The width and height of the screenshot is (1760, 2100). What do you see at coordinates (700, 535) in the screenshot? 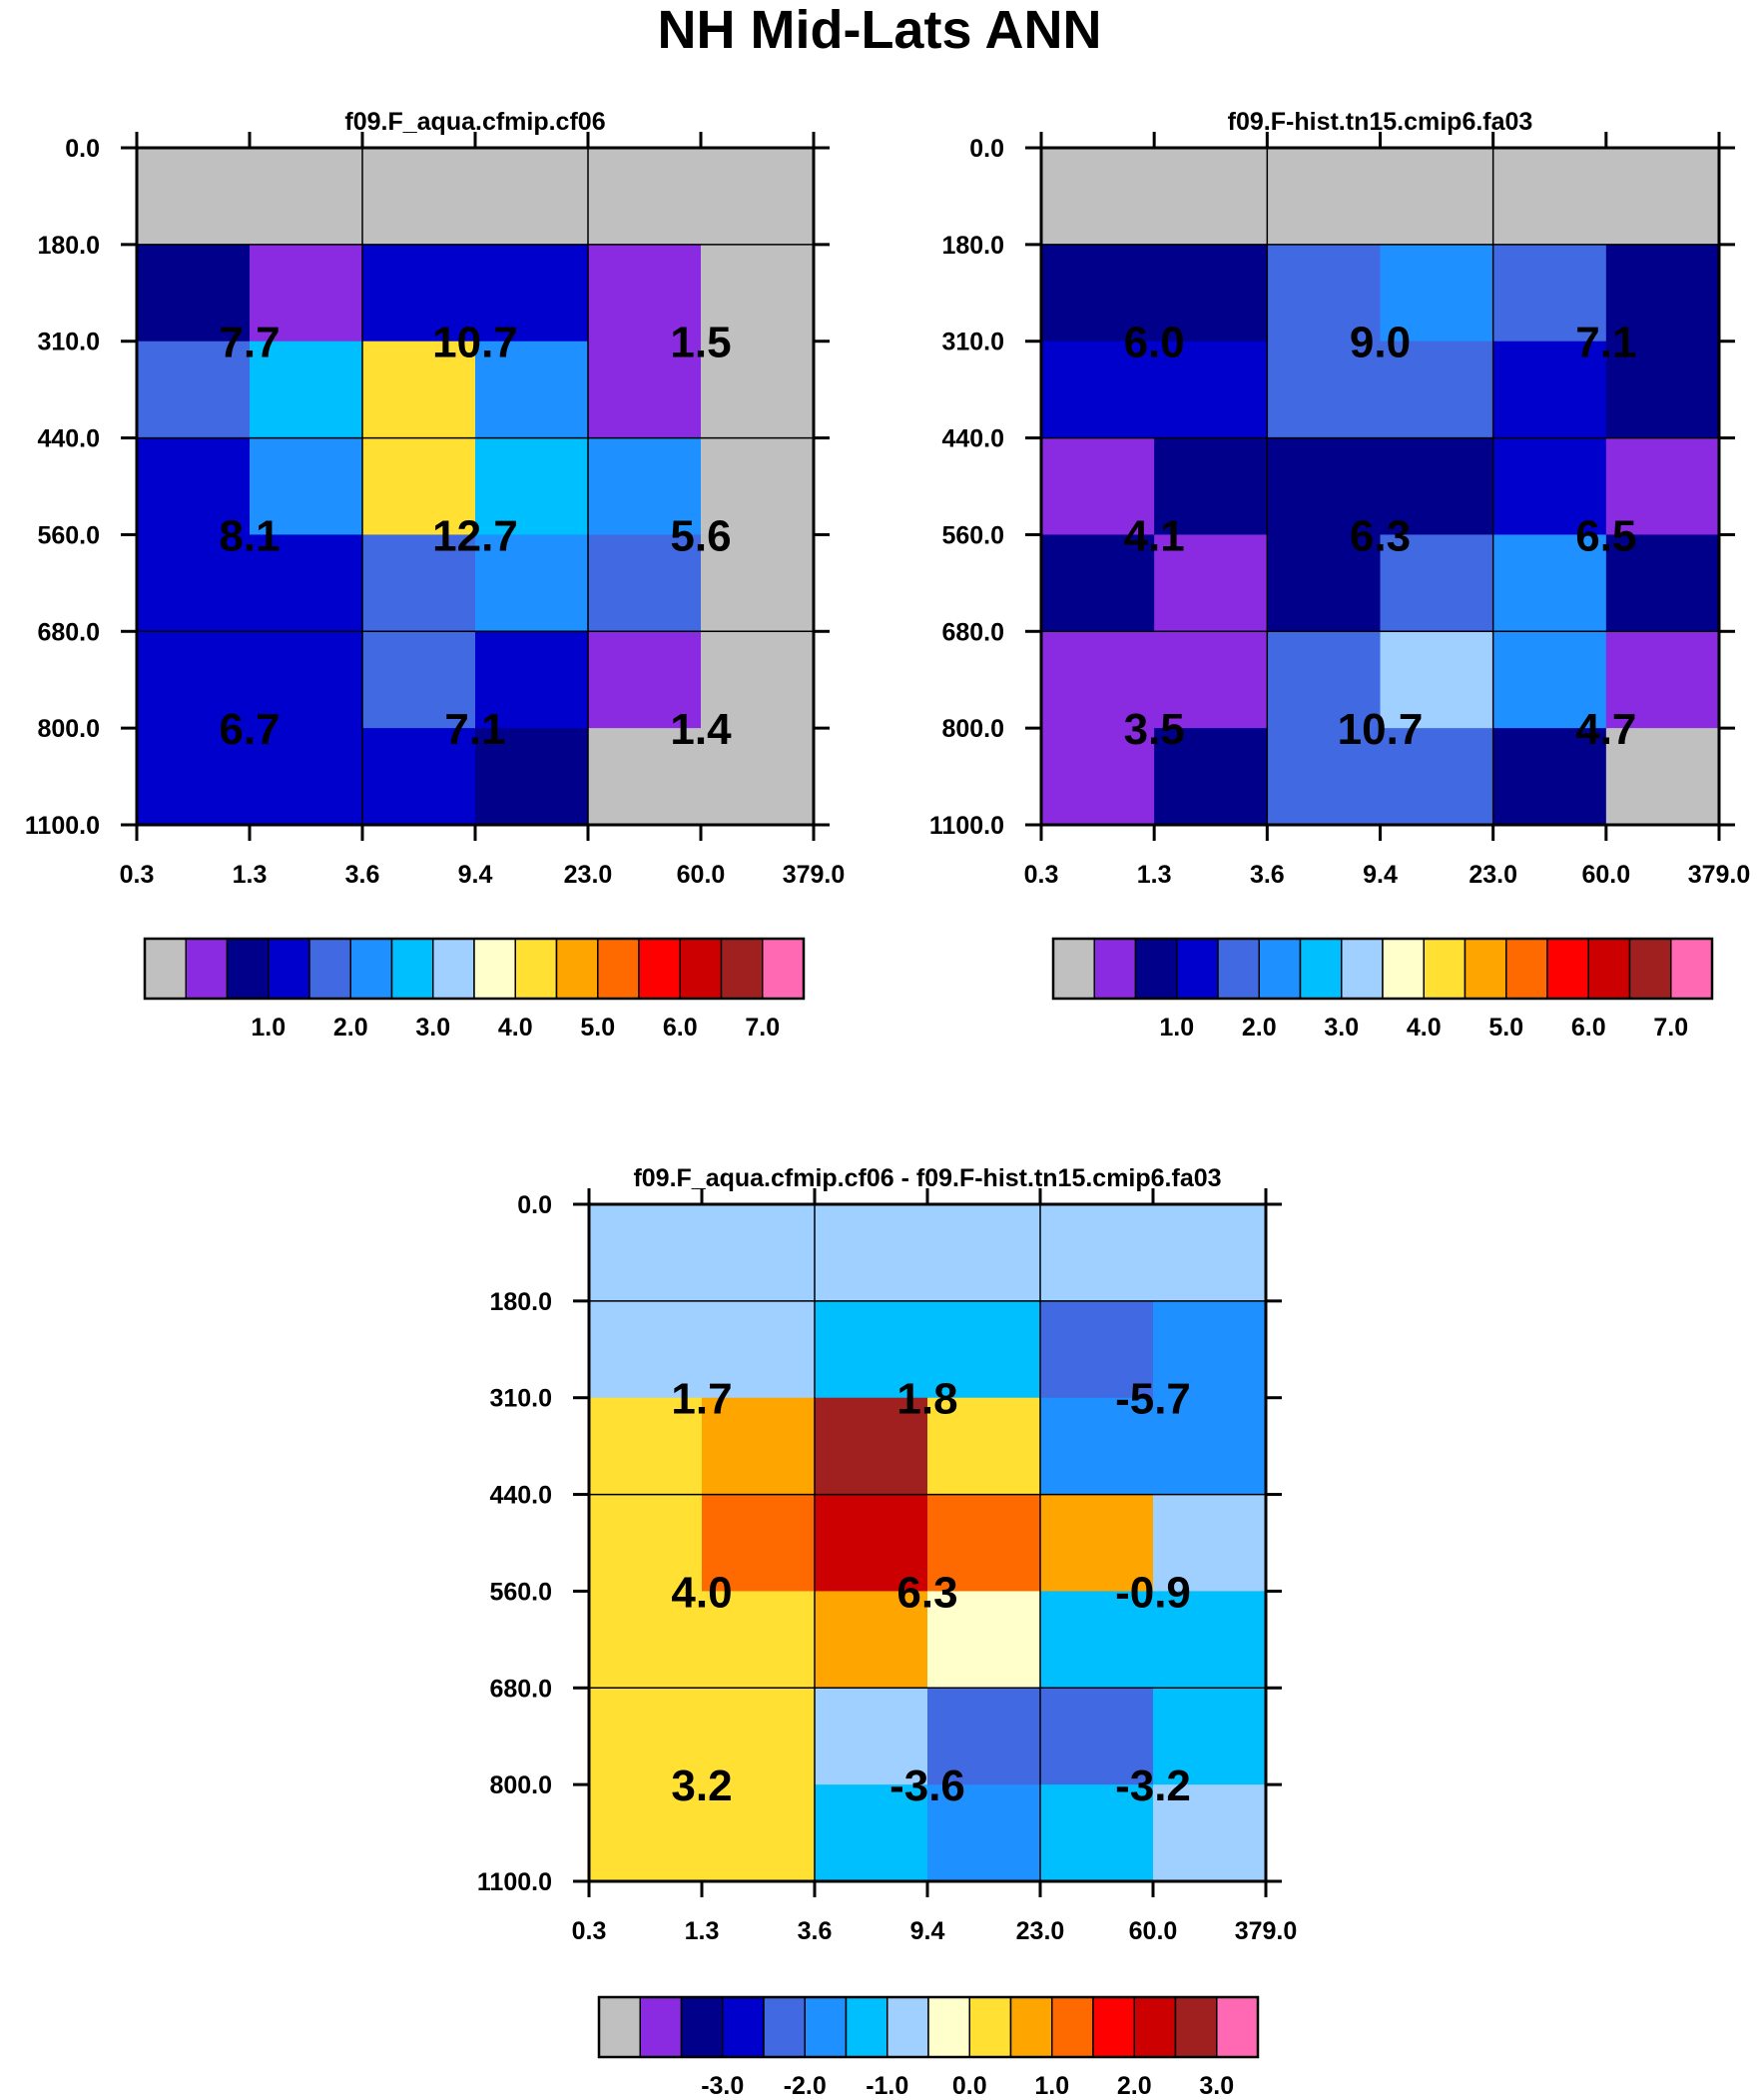
I see `data-label: 5.6` at bounding box center [700, 535].